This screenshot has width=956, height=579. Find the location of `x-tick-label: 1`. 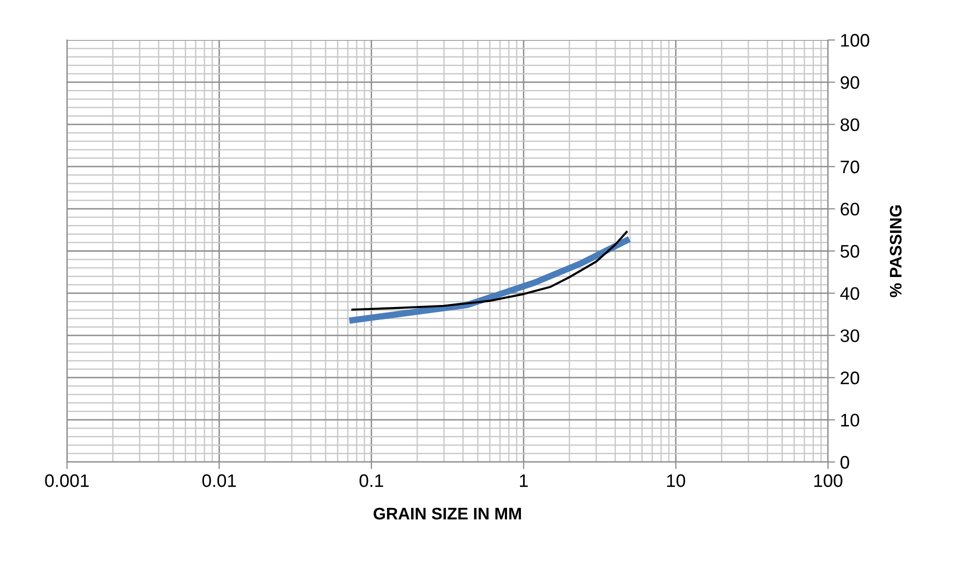

x-tick-label: 1 is located at coordinates (524, 480).